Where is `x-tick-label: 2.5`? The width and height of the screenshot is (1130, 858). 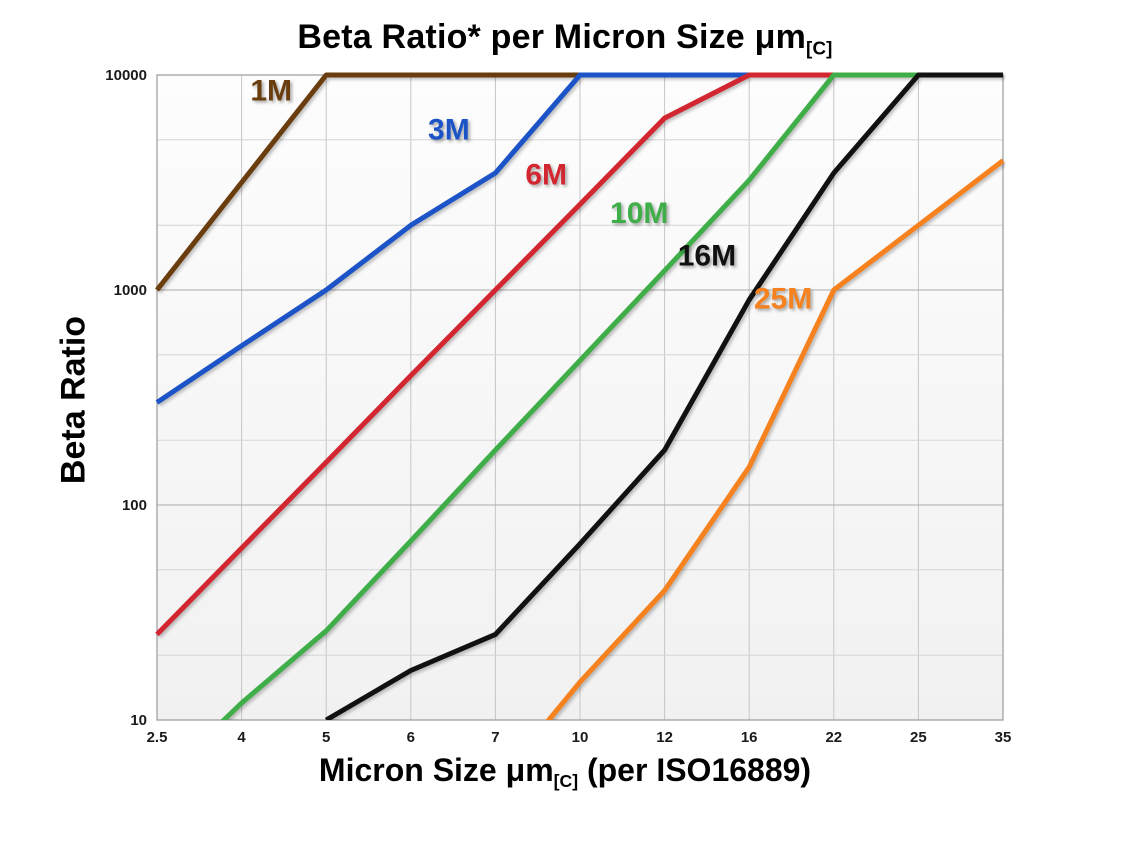
x-tick-label: 2.5 is located at coordinates (157, 737).